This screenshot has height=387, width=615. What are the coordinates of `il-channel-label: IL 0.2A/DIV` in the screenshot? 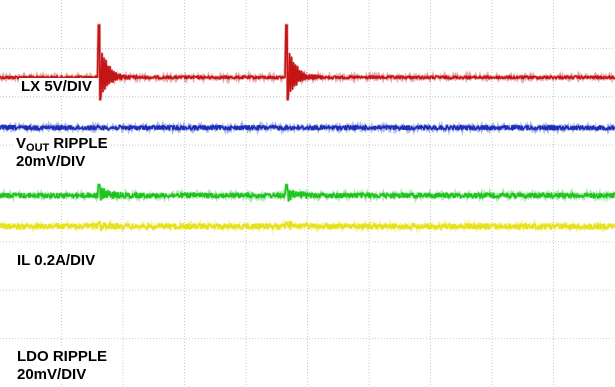 It's located at (59, 261).